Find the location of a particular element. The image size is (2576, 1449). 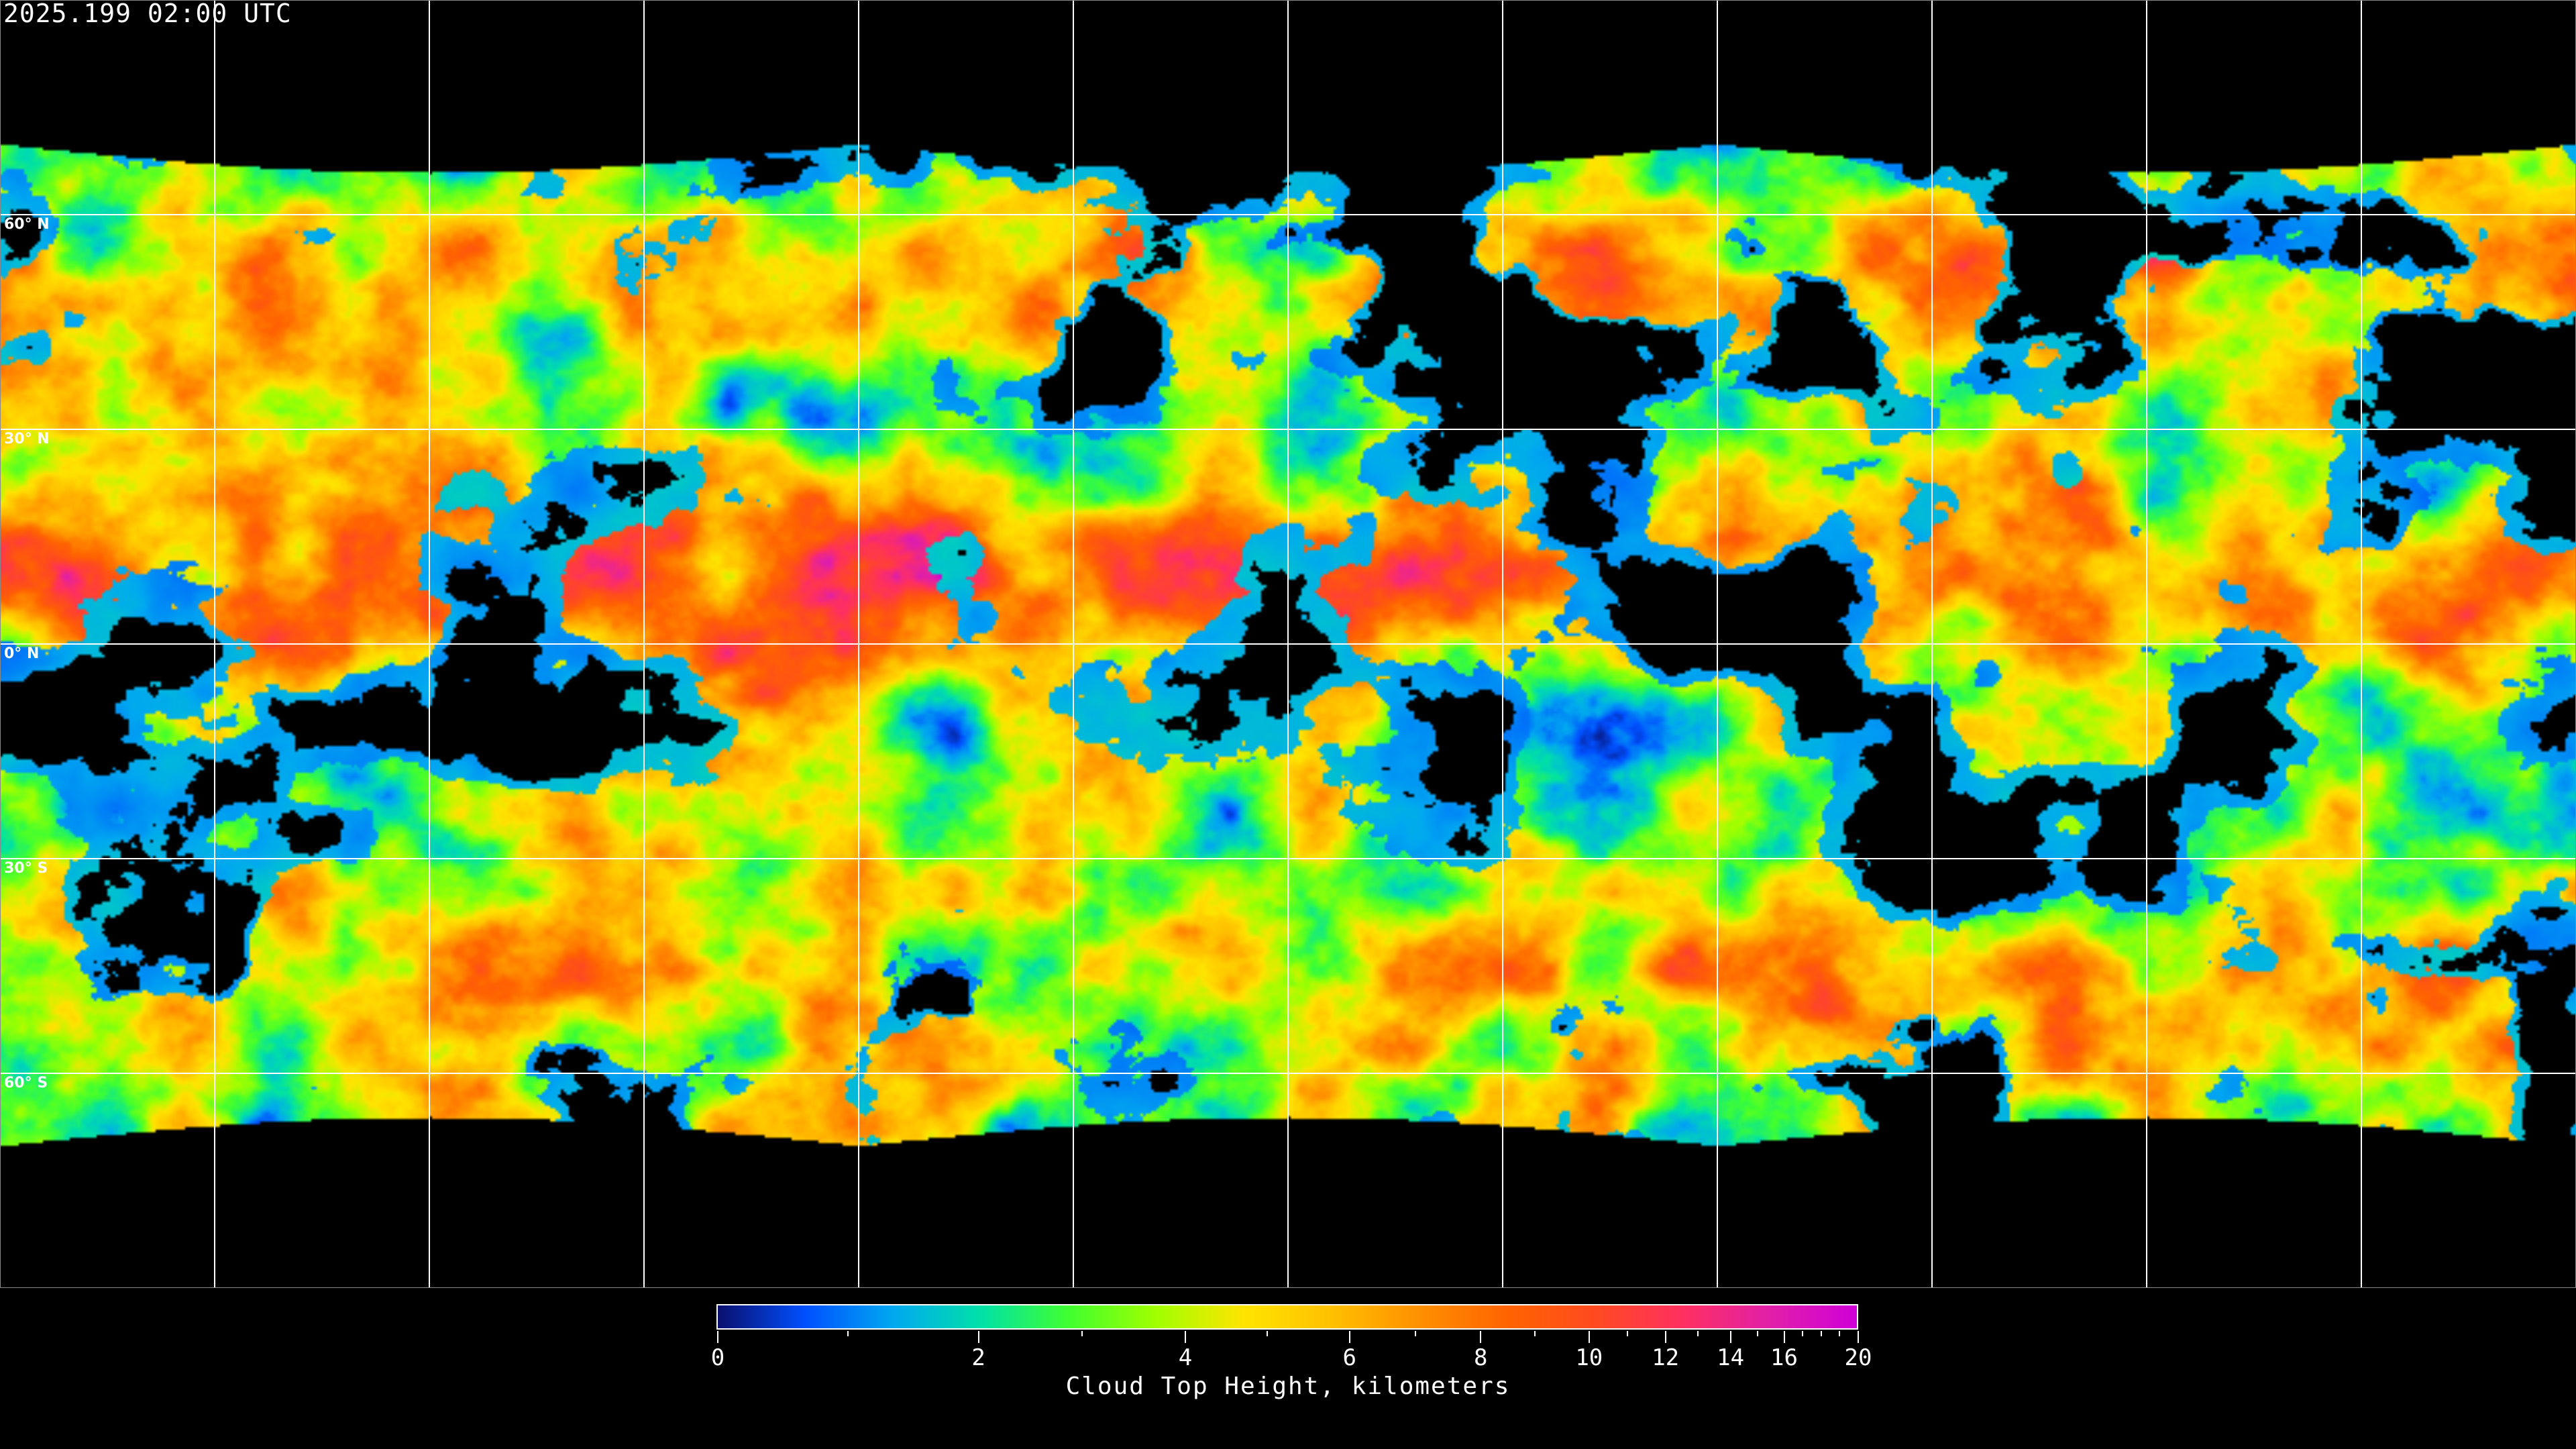

colorbar-tick-label: 0 is located at coordinates (717, 1357).